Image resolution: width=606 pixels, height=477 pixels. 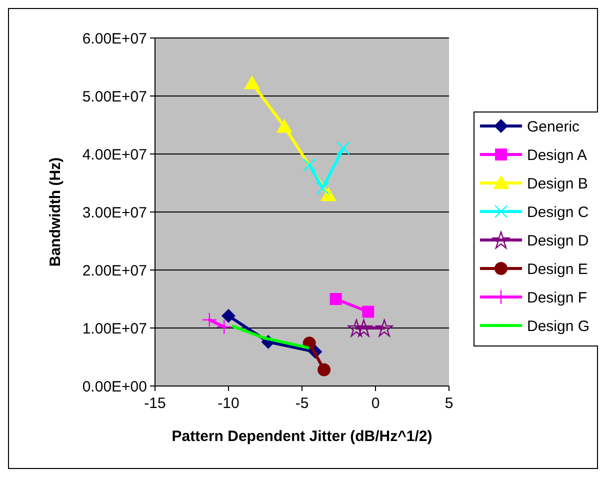 I want to click on x-tick-label: -10, so click(x=229, y=403).